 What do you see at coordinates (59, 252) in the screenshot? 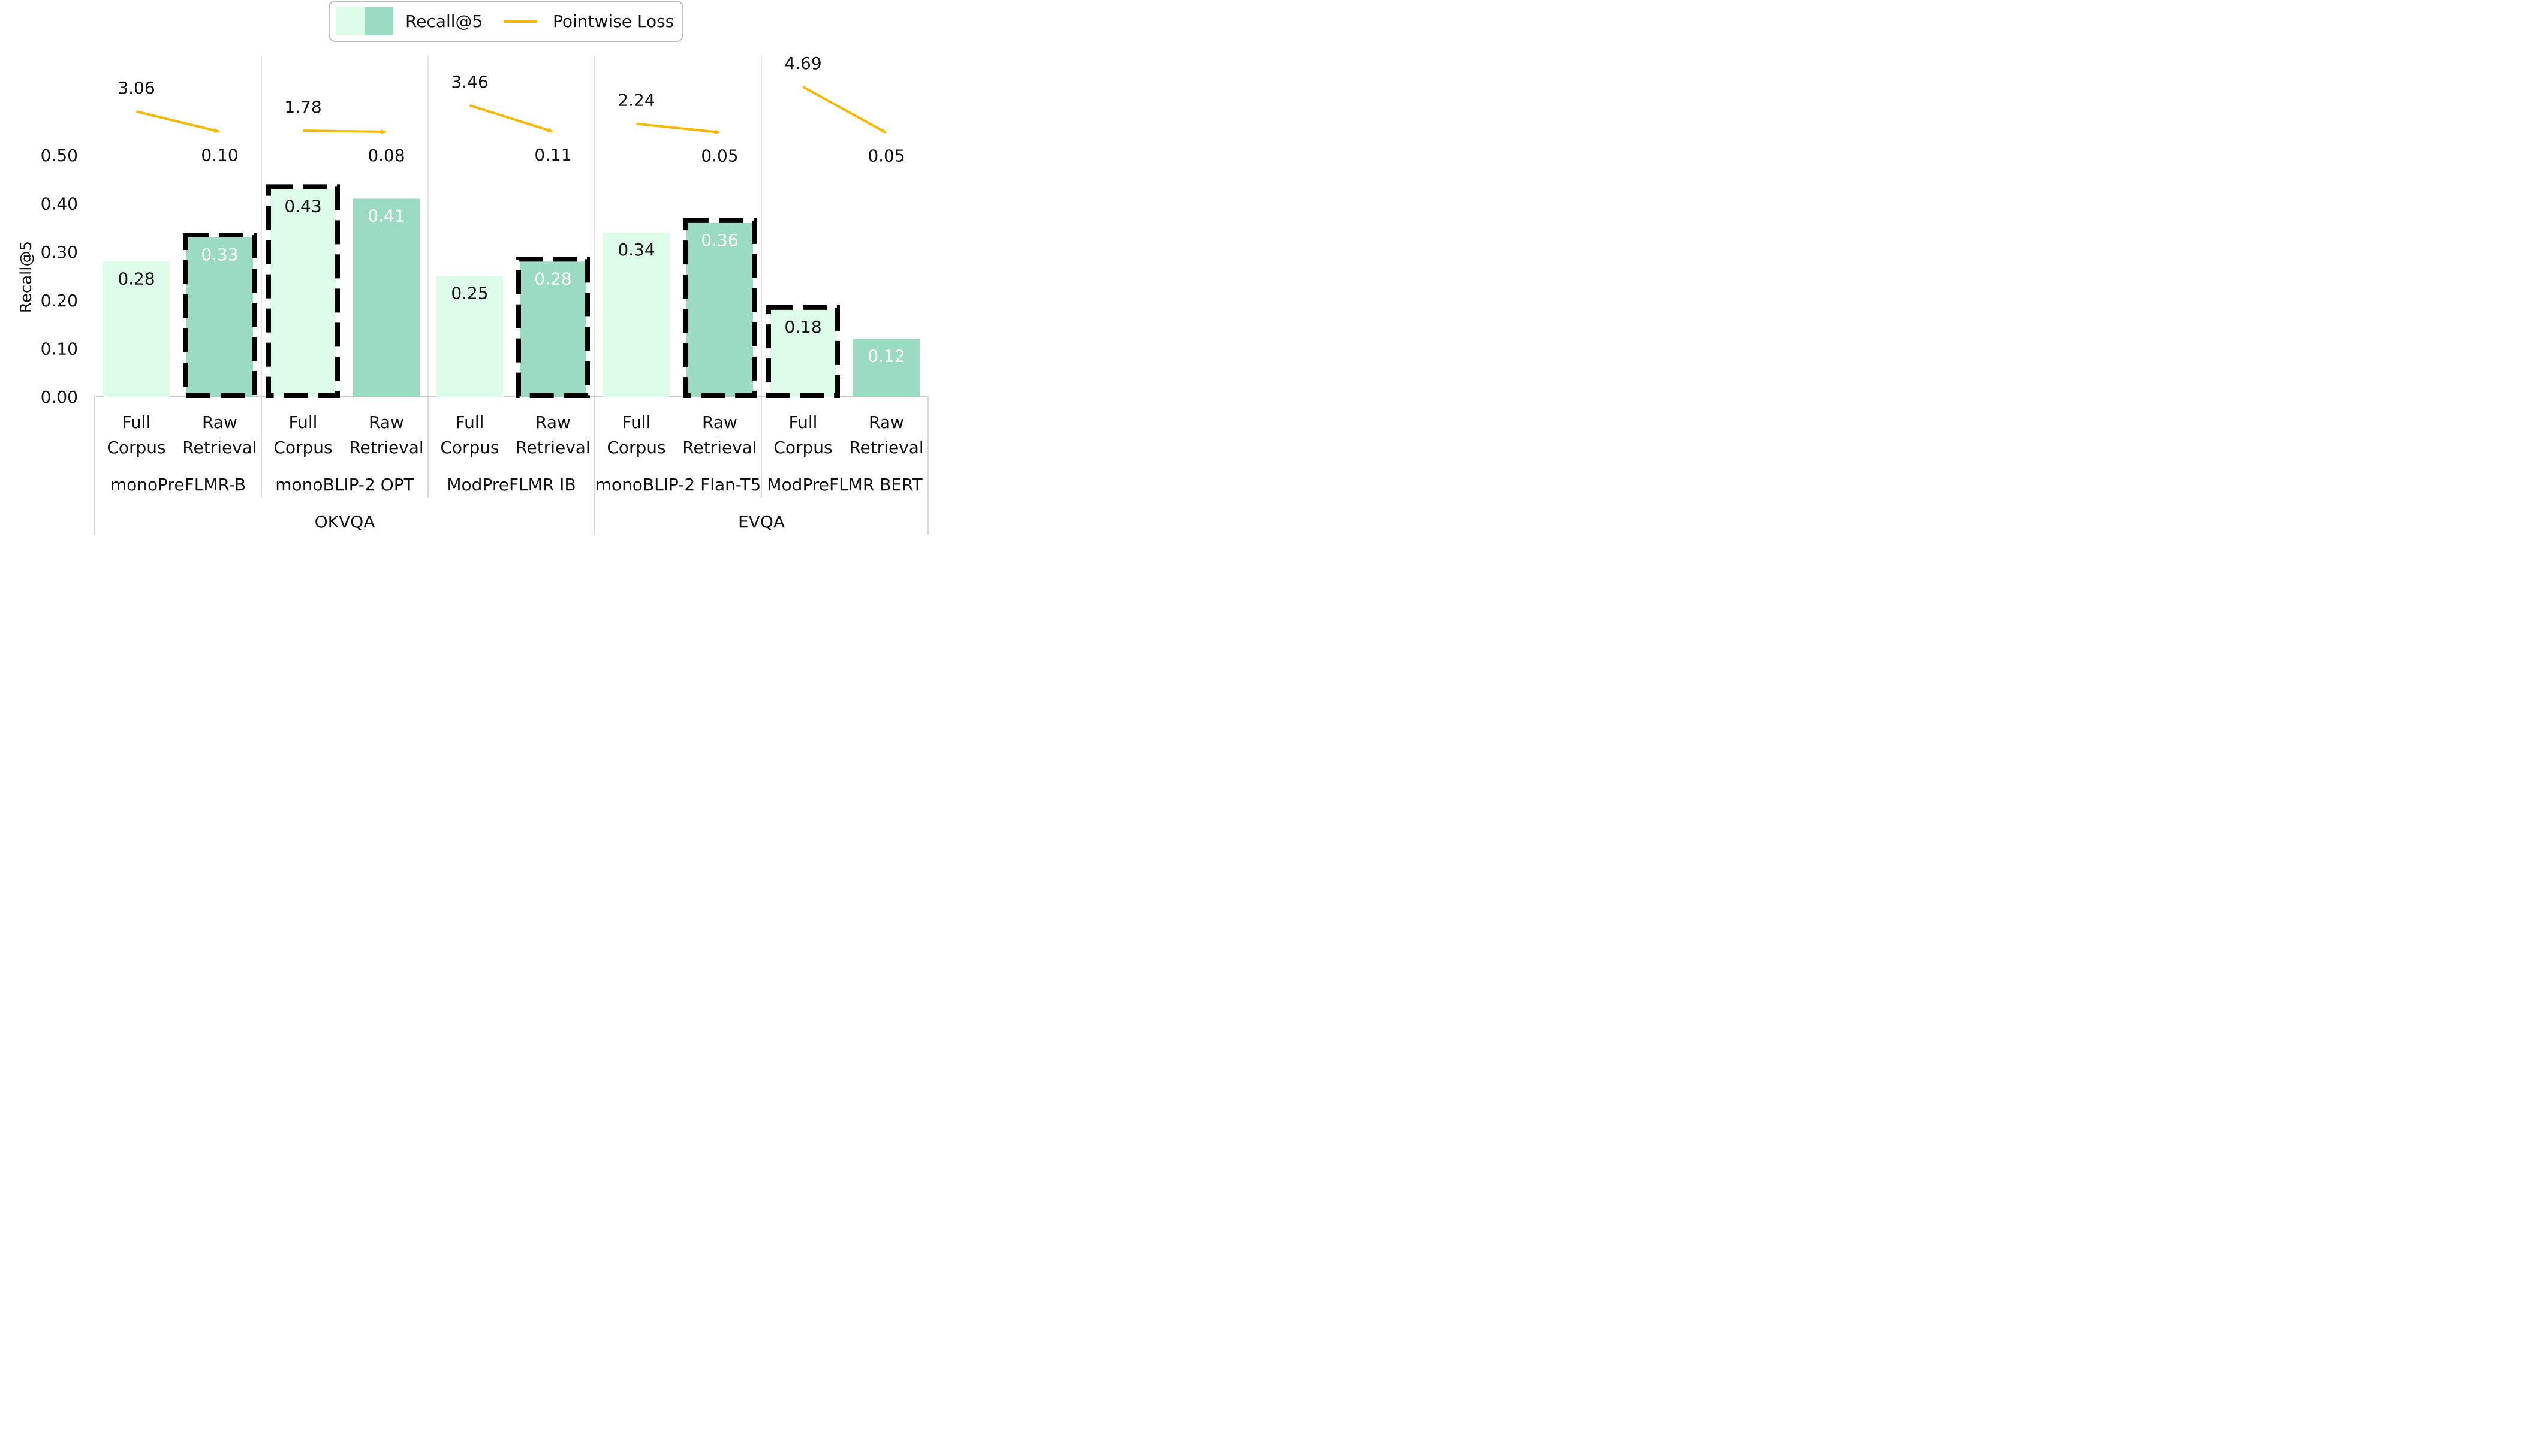
I see `y-tick-label: 0.30` at bounding box center [59, 252].